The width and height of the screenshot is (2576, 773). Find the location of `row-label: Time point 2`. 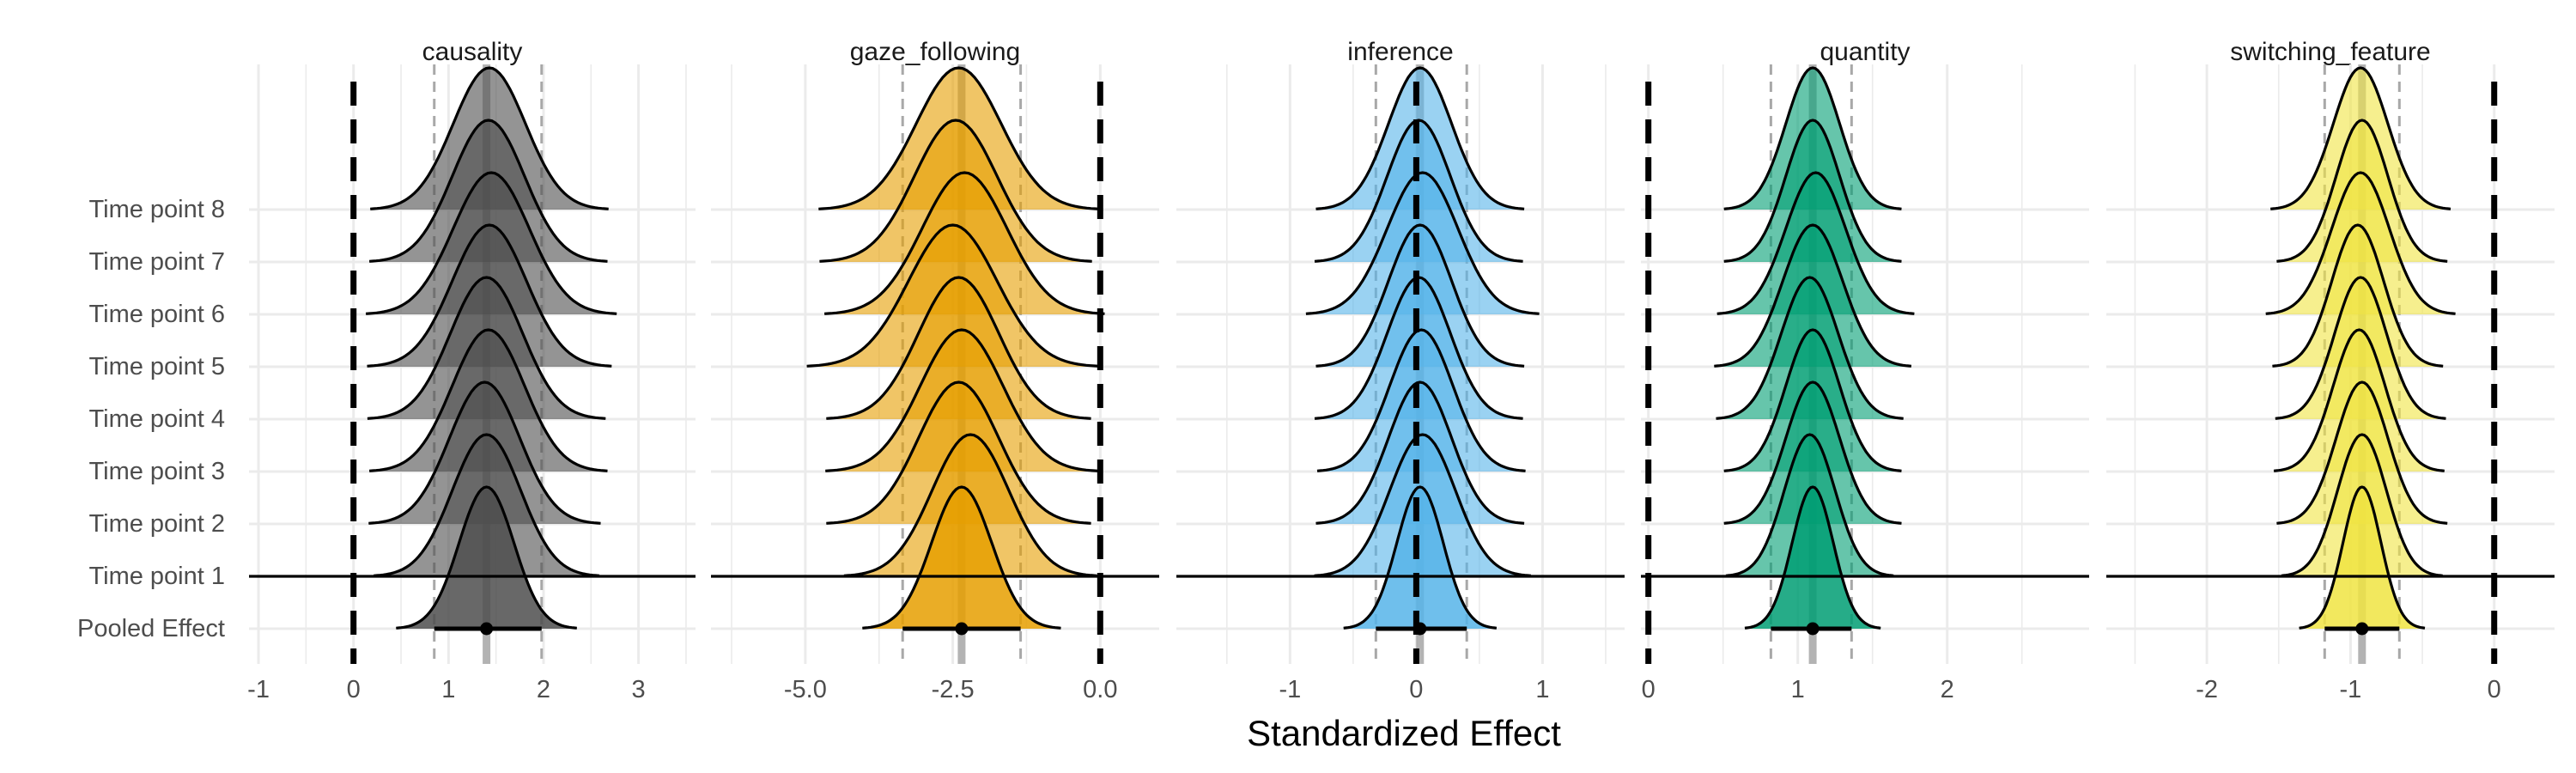

row-label: Time point 2 is located at coordinates (158, 524).